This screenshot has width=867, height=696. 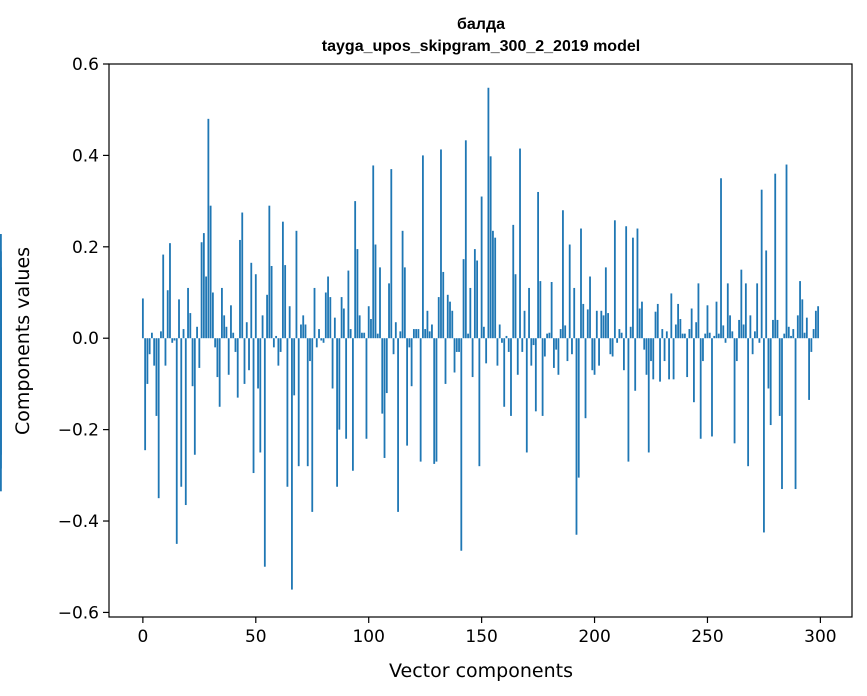 What do you see at coordinates (85, 65) in the screenshot?
I see `y-tick-label: 0.6` at bounding box center [85, 65].